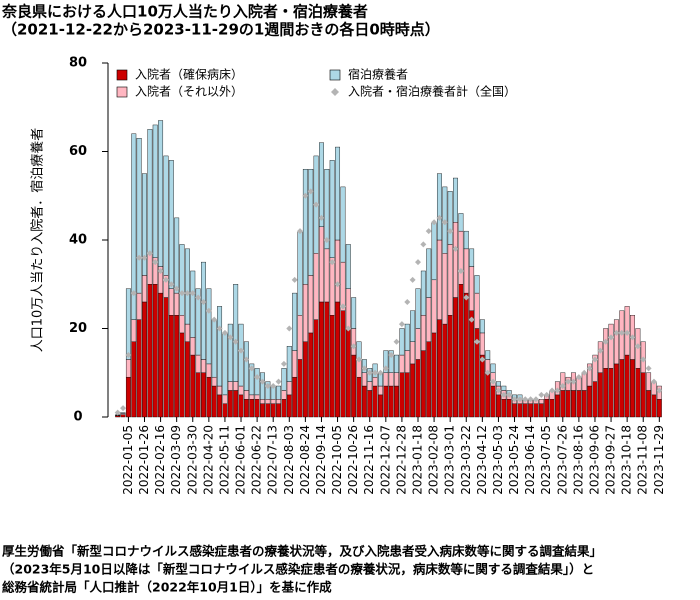 The image size is (700, 600). What do you see at coordinates (401, 460) in the screenshot?
I see `x-tick-label: 2022-12-28` at bounding box center [401, 460].